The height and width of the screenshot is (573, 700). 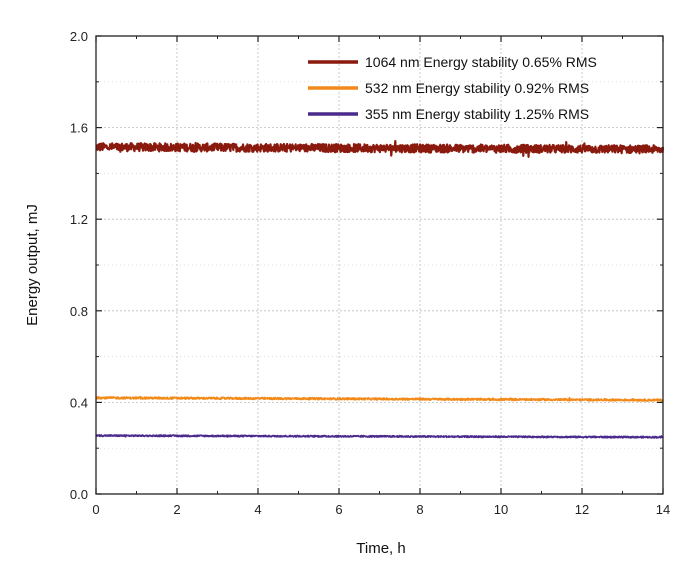 What do you see at coordinates (663, 509) in the screenshot?
I see `x-tick-label: 14` at bounding box center [663, 509].